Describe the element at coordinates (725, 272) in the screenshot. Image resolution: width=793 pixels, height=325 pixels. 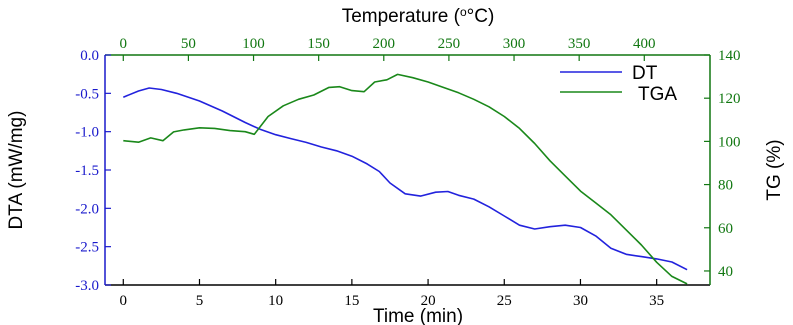
I see `y2-tick-label: 40` at that location.